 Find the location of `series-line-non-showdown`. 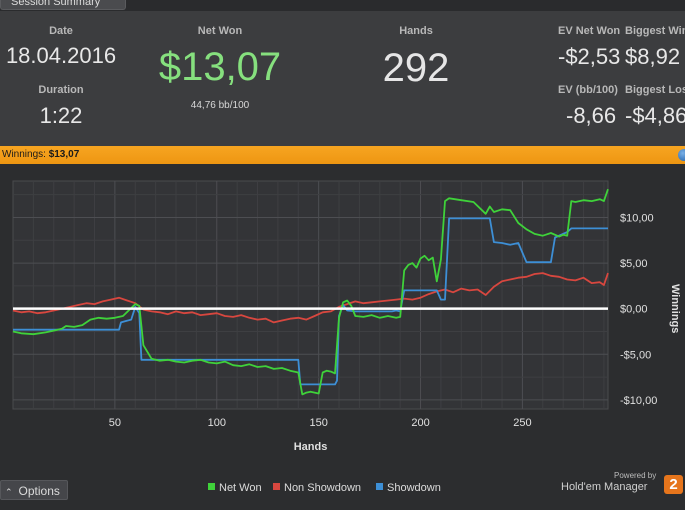

series-line-non-showdown is located at coordinates (310, 298).